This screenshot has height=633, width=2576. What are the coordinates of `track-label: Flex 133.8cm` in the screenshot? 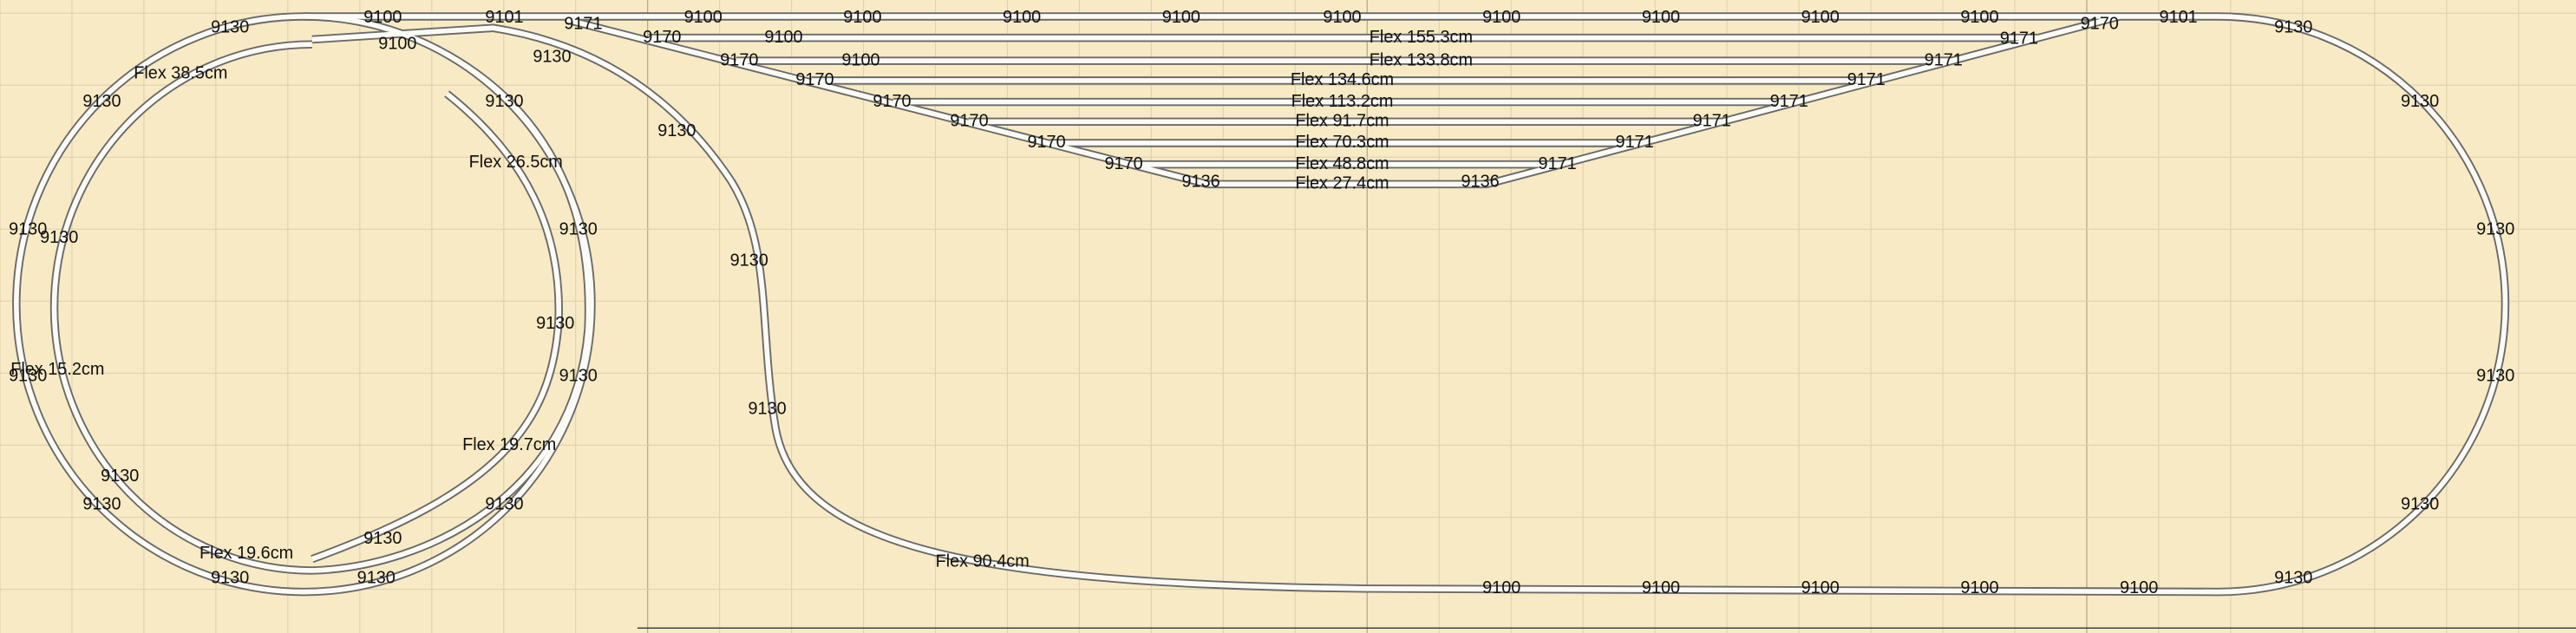 It's located at (1421, 59).